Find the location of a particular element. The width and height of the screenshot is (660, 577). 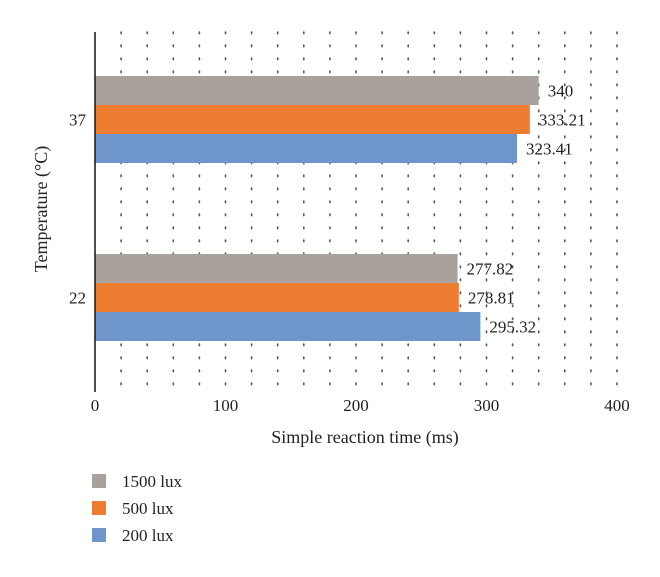

x-axis-title: Simple reaction time (ms) is located at coordinates (364, 437).